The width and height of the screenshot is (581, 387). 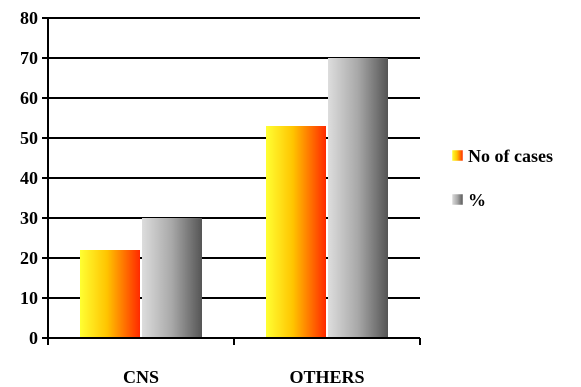 What do you see at coordinates (502, 178) in the screenshot?
I see `legend: No of cases%` at bounding box center [502, 178].